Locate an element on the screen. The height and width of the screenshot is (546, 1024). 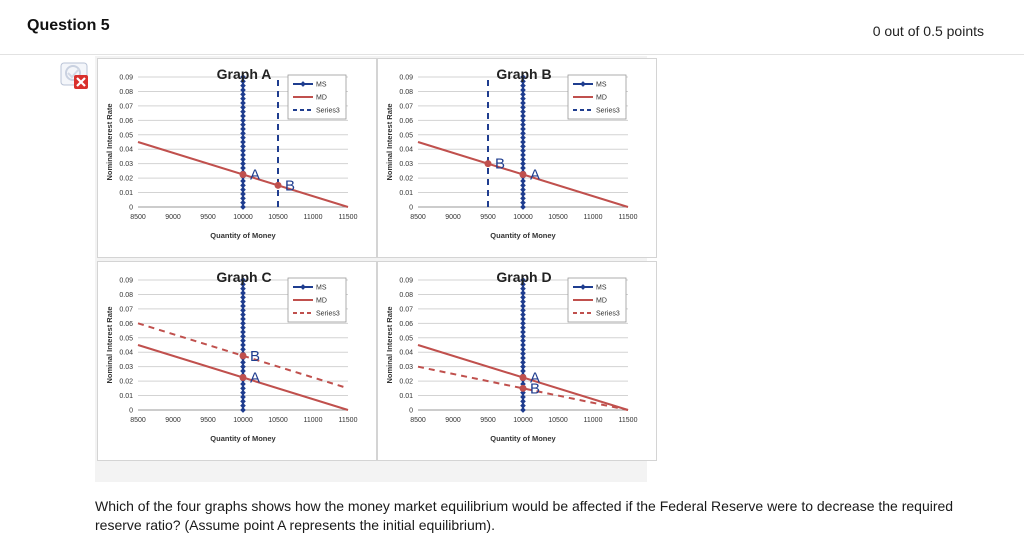
point-label-b: B is located at coordinates (500, 164).